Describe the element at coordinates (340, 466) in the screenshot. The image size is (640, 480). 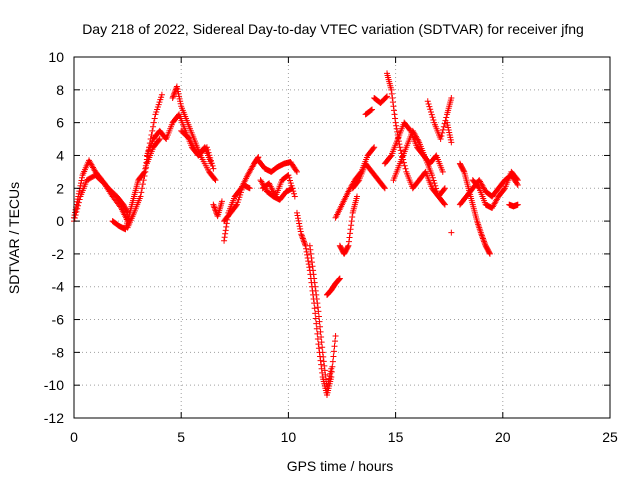
I see `x-axis-label: GPS time / hours` at that location.